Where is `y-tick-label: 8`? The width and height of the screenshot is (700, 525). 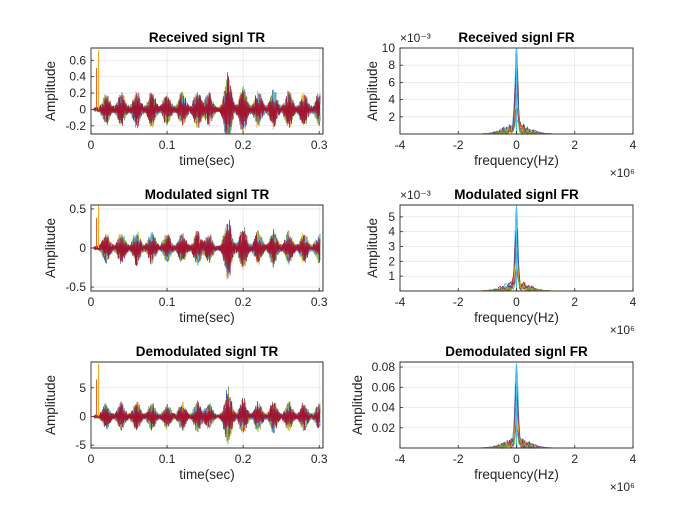 y-tick-label: 8 is located at coordinates (391, 65).